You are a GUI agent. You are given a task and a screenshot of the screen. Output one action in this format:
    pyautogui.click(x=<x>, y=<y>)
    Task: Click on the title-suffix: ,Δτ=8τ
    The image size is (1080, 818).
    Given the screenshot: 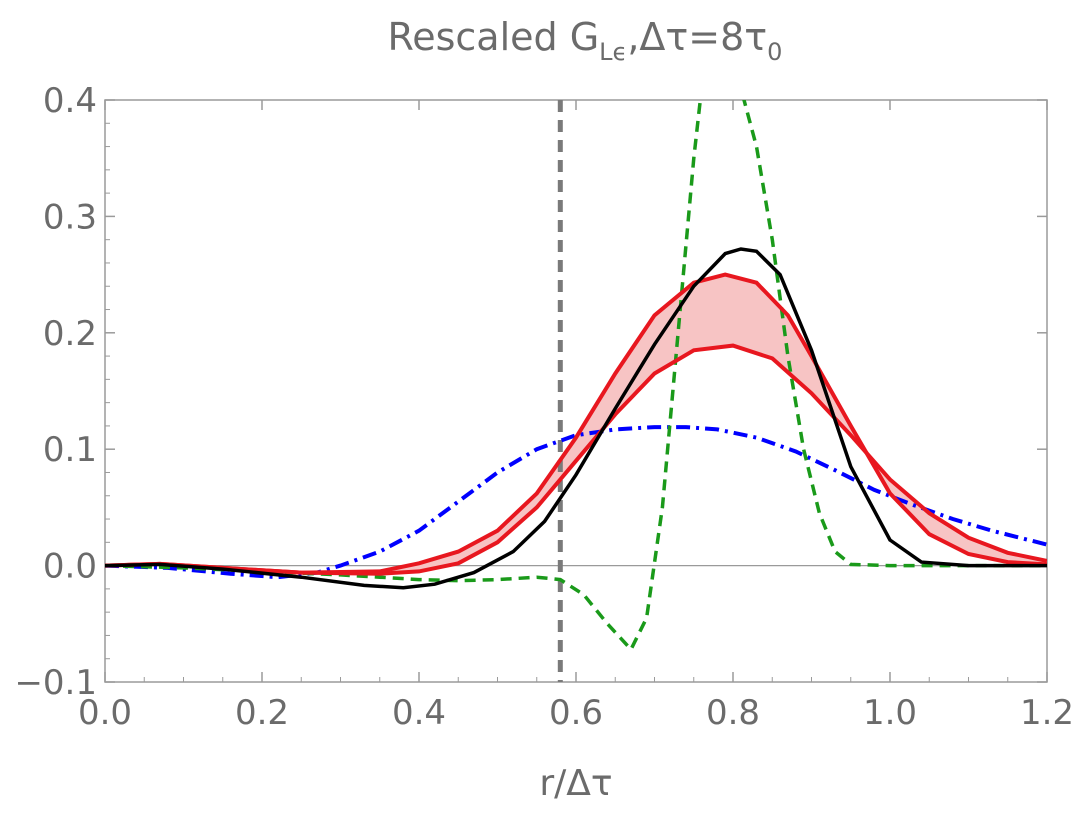 What is the action you would take?
    pyautogui.click(x=697, y=37)
    